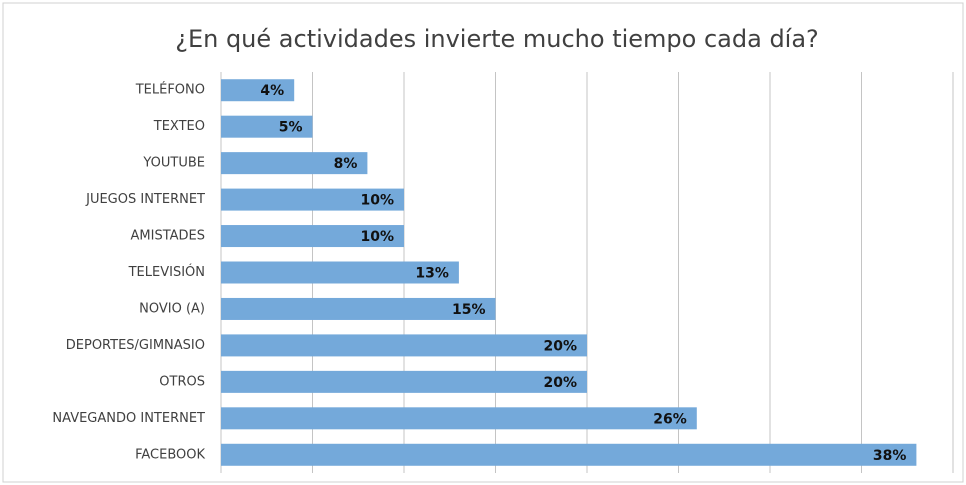 The height and width of the screenshot is (485, 966). Describe the element at coordinates (432, 274) in the screenshot. I see `data-label: 13%` at that location.